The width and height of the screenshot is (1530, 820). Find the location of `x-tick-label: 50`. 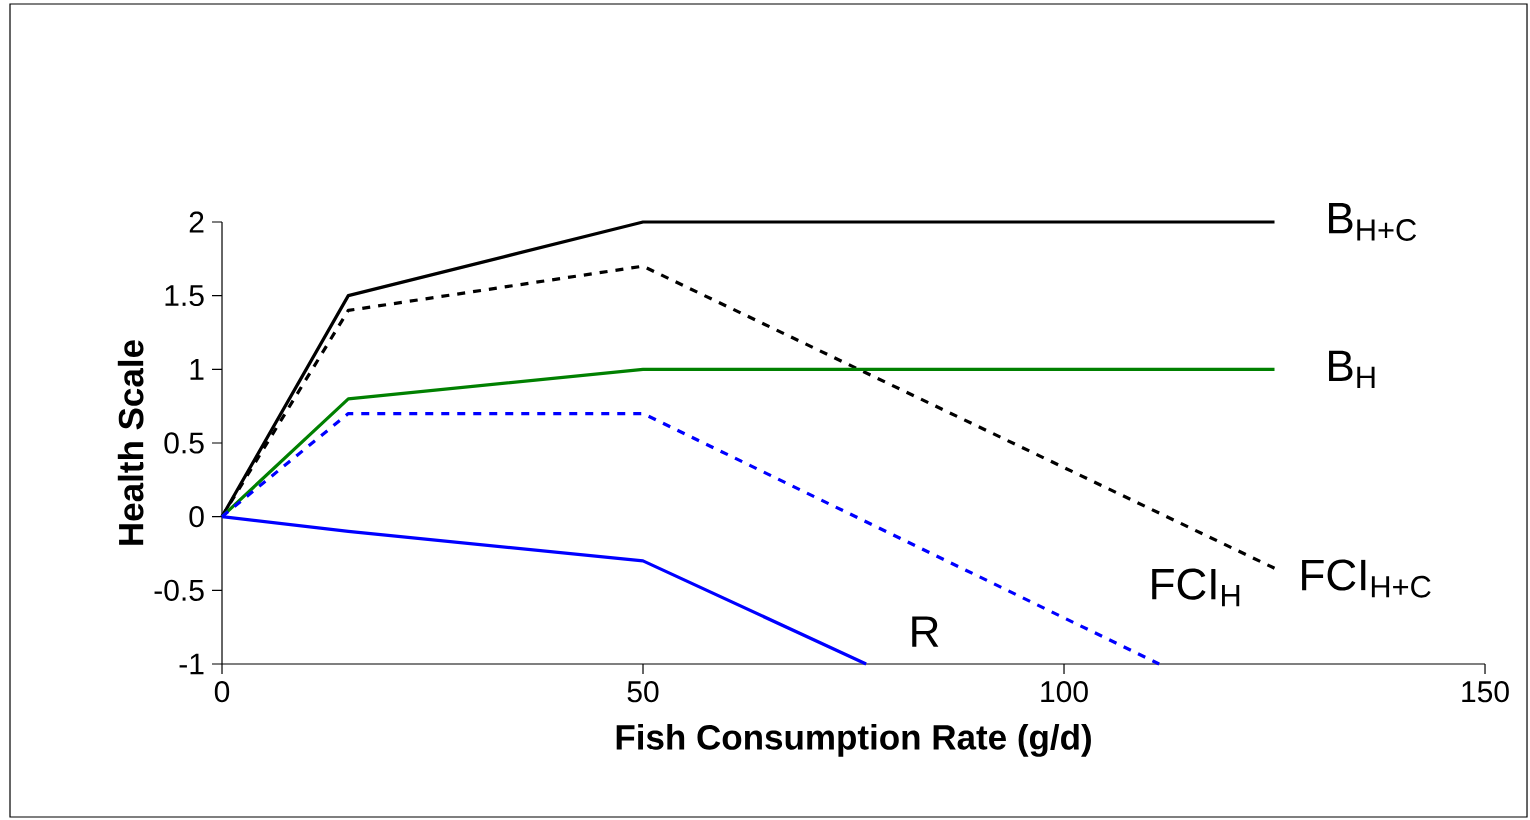

x-tick-label: 50 is located at coordinates (643, 692).